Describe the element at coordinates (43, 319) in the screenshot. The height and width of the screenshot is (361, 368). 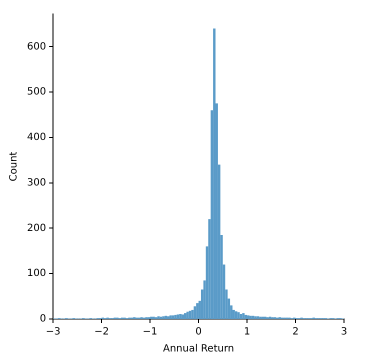
I see `y-tick-label: 0` at that location.